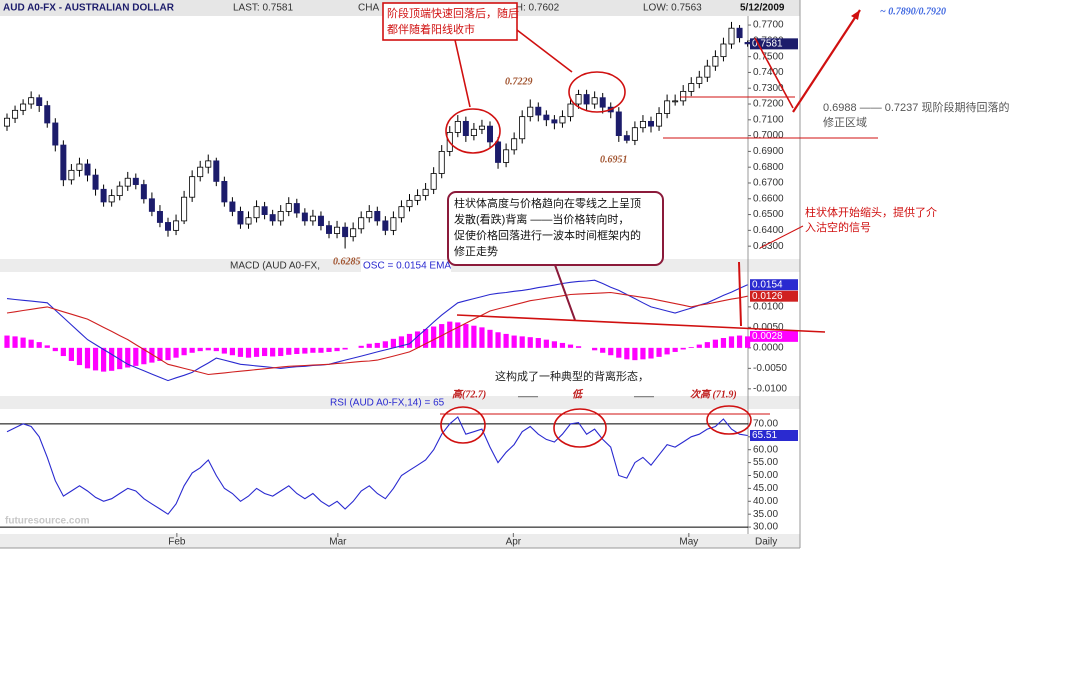 The height and width of the screenshot is (695, 1089). I want to click on rsi-title: RSI (AUD A0-FX,14) = 65, so click(387, 403).